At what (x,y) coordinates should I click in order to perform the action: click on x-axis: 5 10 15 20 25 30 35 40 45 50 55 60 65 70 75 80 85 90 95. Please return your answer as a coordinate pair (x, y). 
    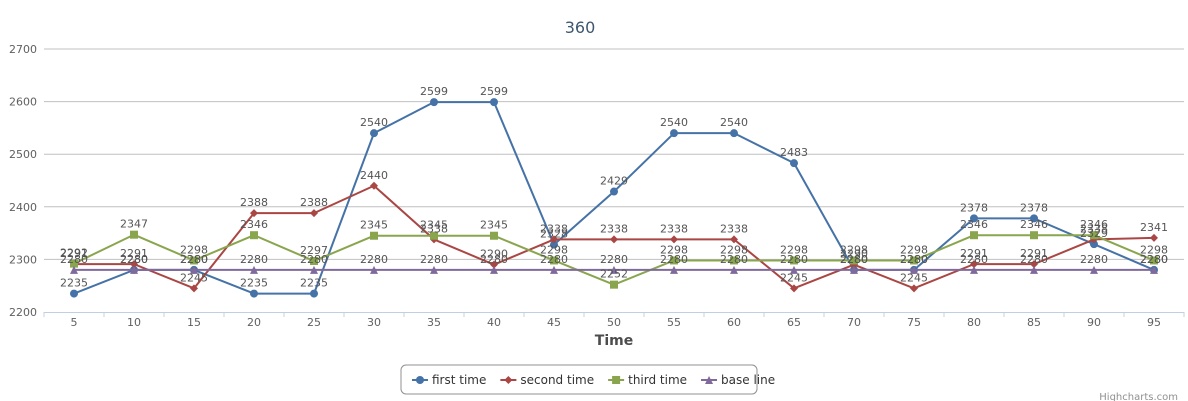
    Looking at the image, I should click on (614, 320).